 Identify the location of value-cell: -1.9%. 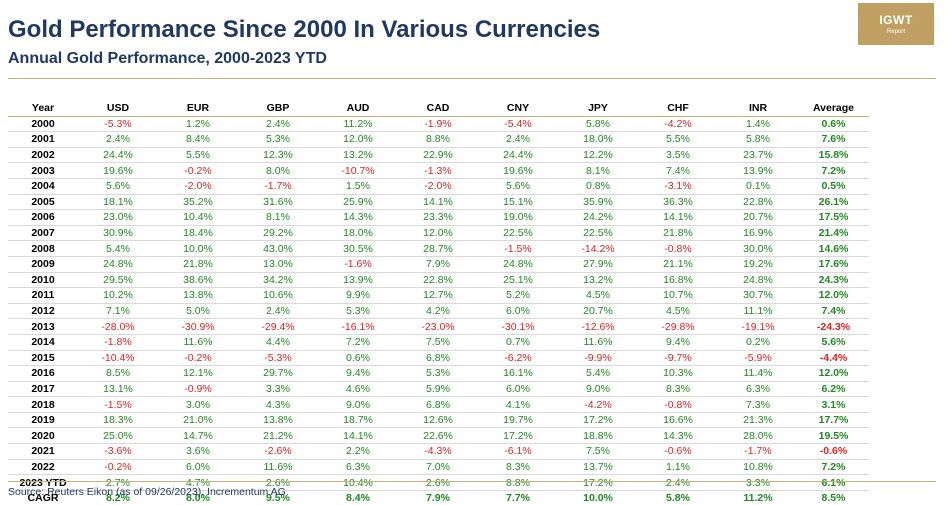
(438, 124).